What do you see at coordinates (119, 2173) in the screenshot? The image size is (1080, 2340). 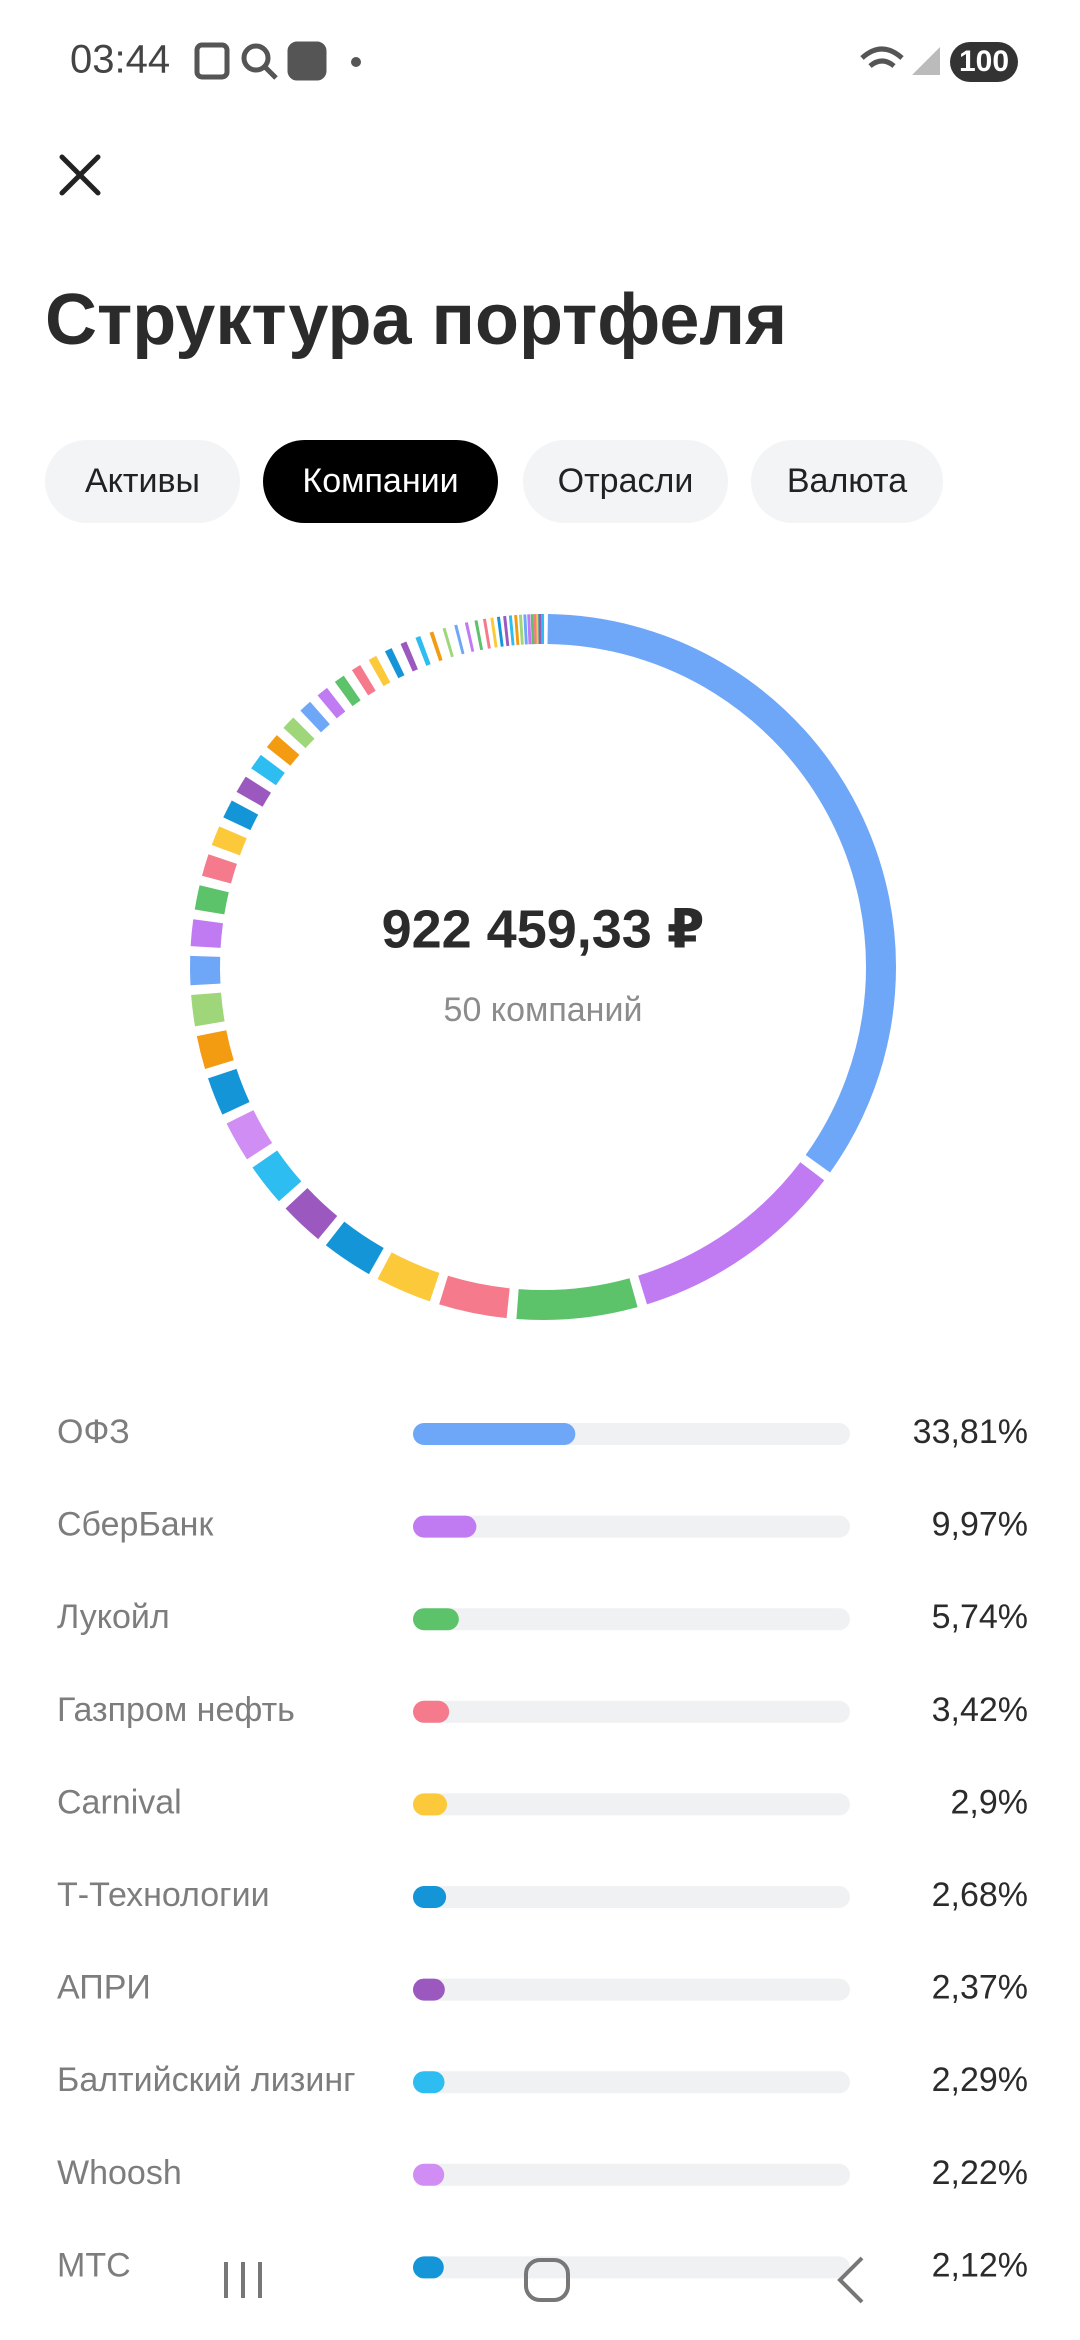 I see `company-name: Whoosh` at bounding box center [119, 2173].